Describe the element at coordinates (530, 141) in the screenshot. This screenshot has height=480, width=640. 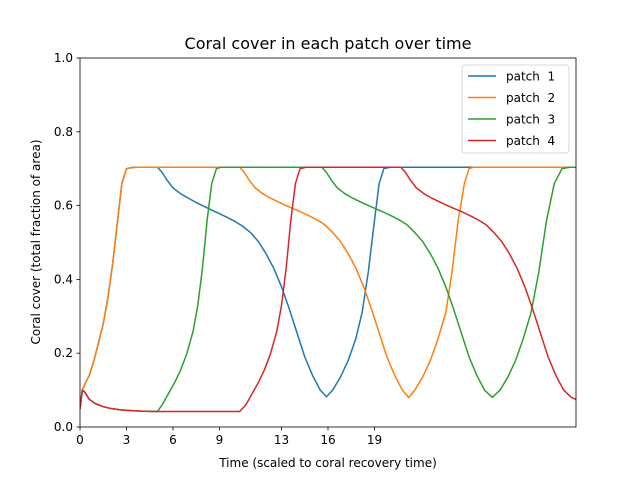
I see `legend-label-patch-4: patch 4` at that location.